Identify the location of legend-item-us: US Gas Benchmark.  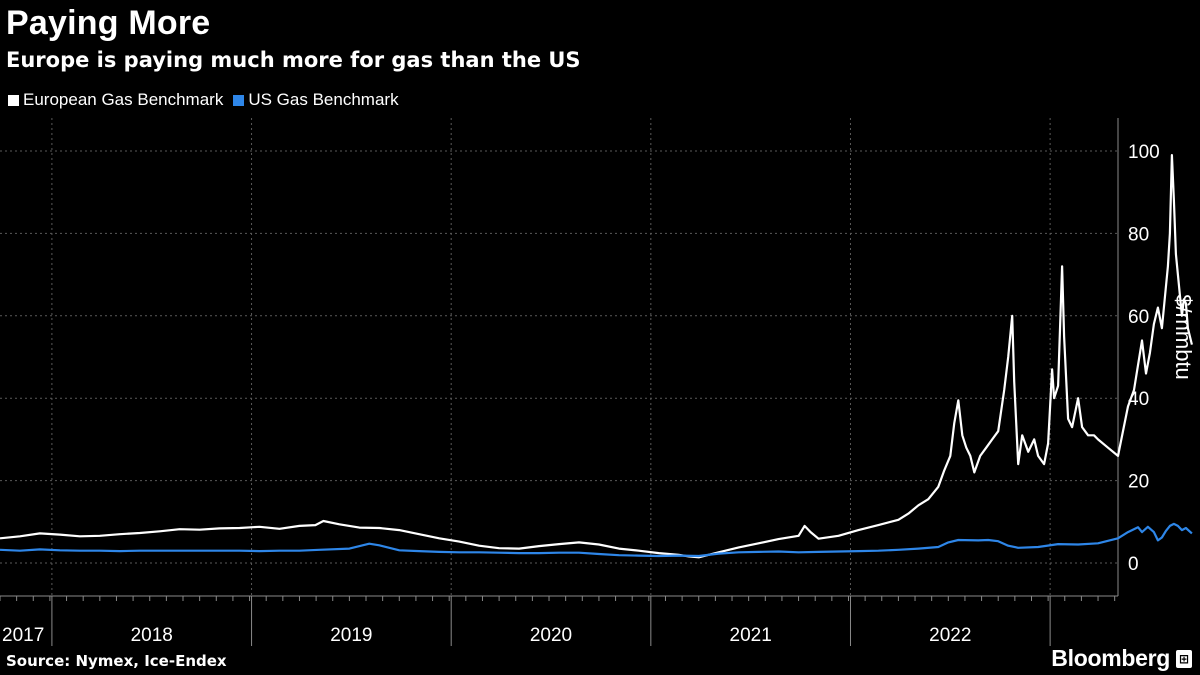
(316, 100).